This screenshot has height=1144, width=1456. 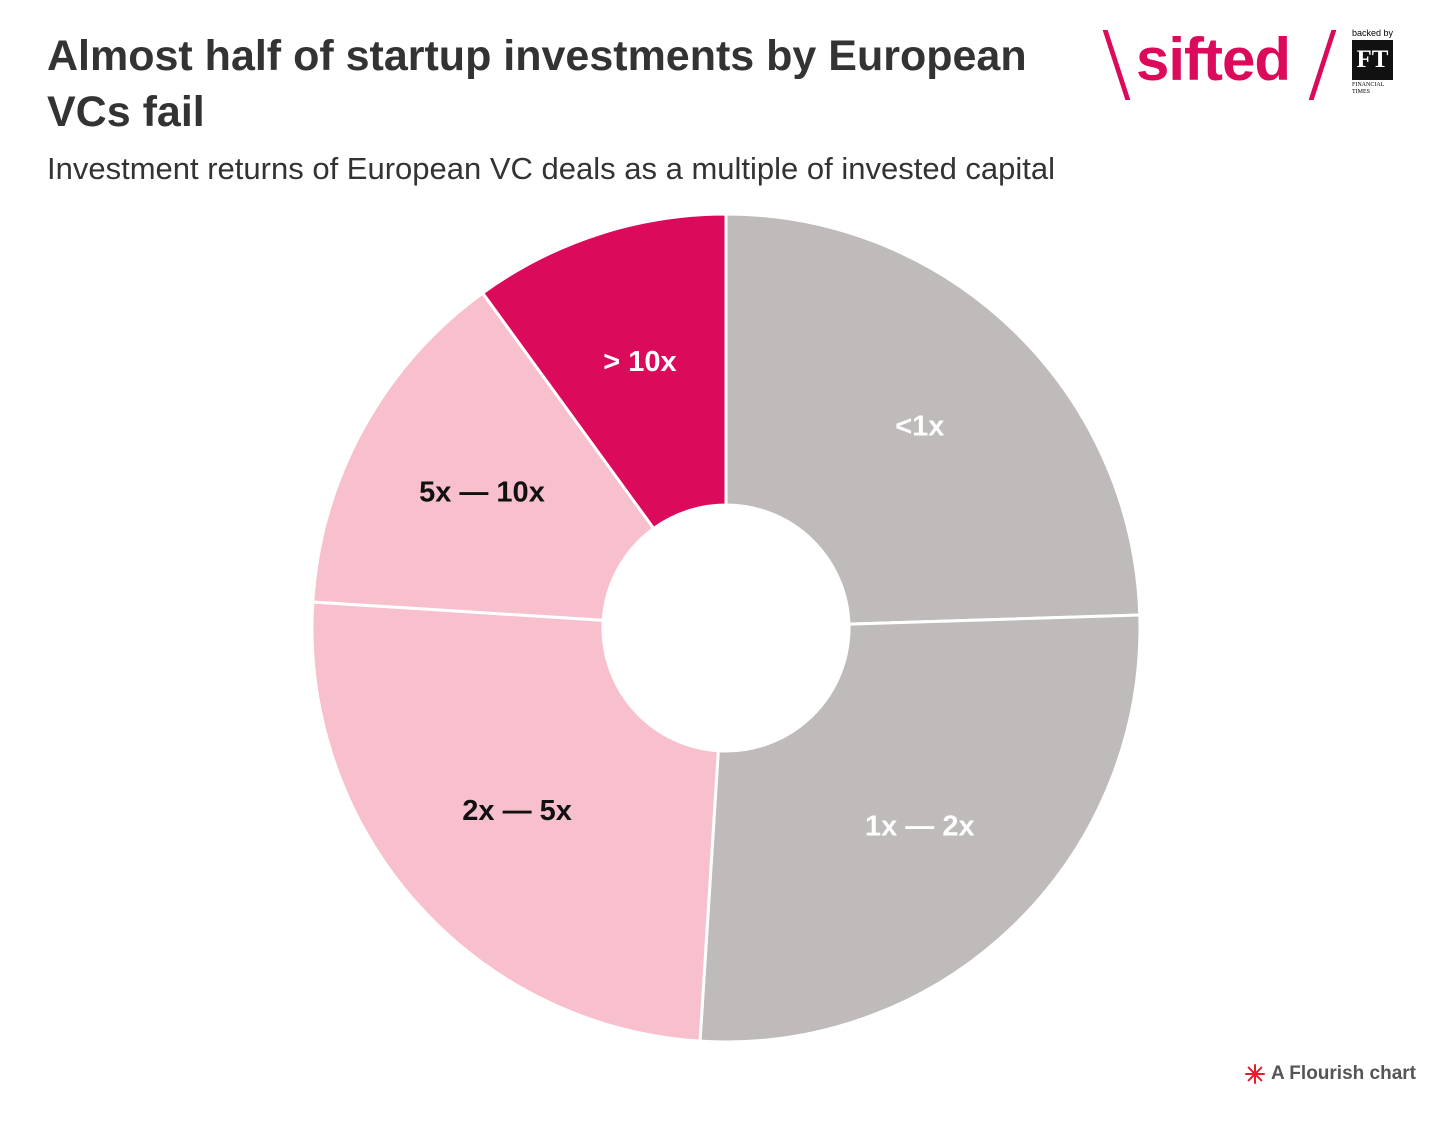 What do you see at coordinates (1343, 1073) in the screenshot?
I see `flourish-credit-text: A Flourish chart` at bounding box center [1343, 1073].